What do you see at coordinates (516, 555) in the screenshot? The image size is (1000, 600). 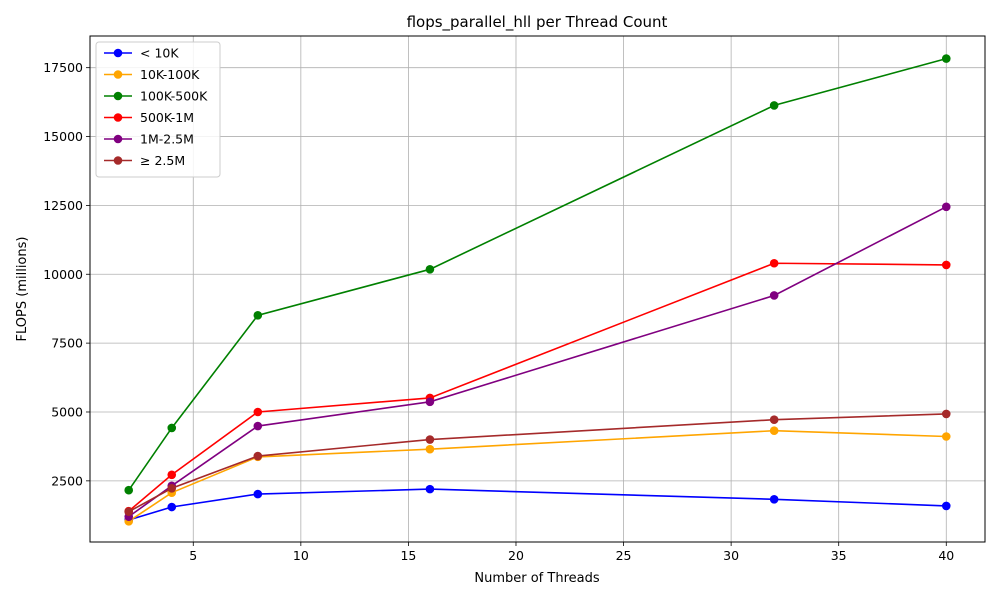 I see `x-tick-label: 20` at bounding box center [516, 555].